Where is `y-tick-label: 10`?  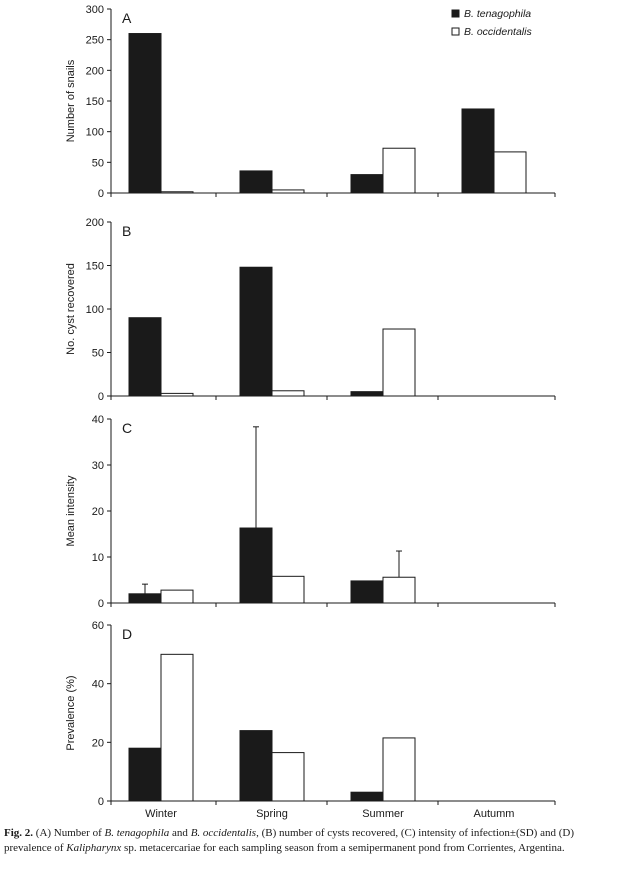 y-tick-label: 10 is located at coordinates (98, 558).